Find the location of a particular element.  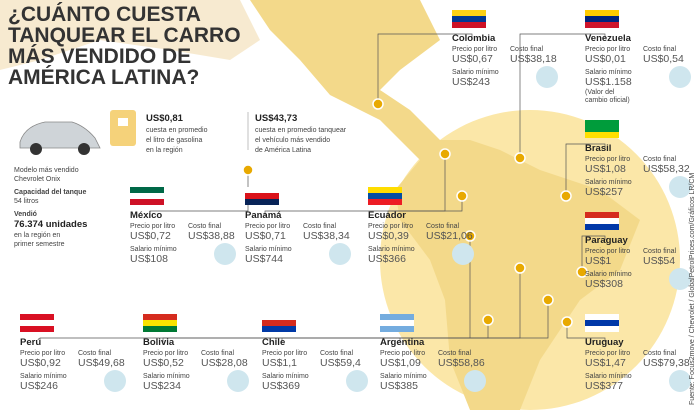

salary-value: US$369 is located at coordinates (281, 386).